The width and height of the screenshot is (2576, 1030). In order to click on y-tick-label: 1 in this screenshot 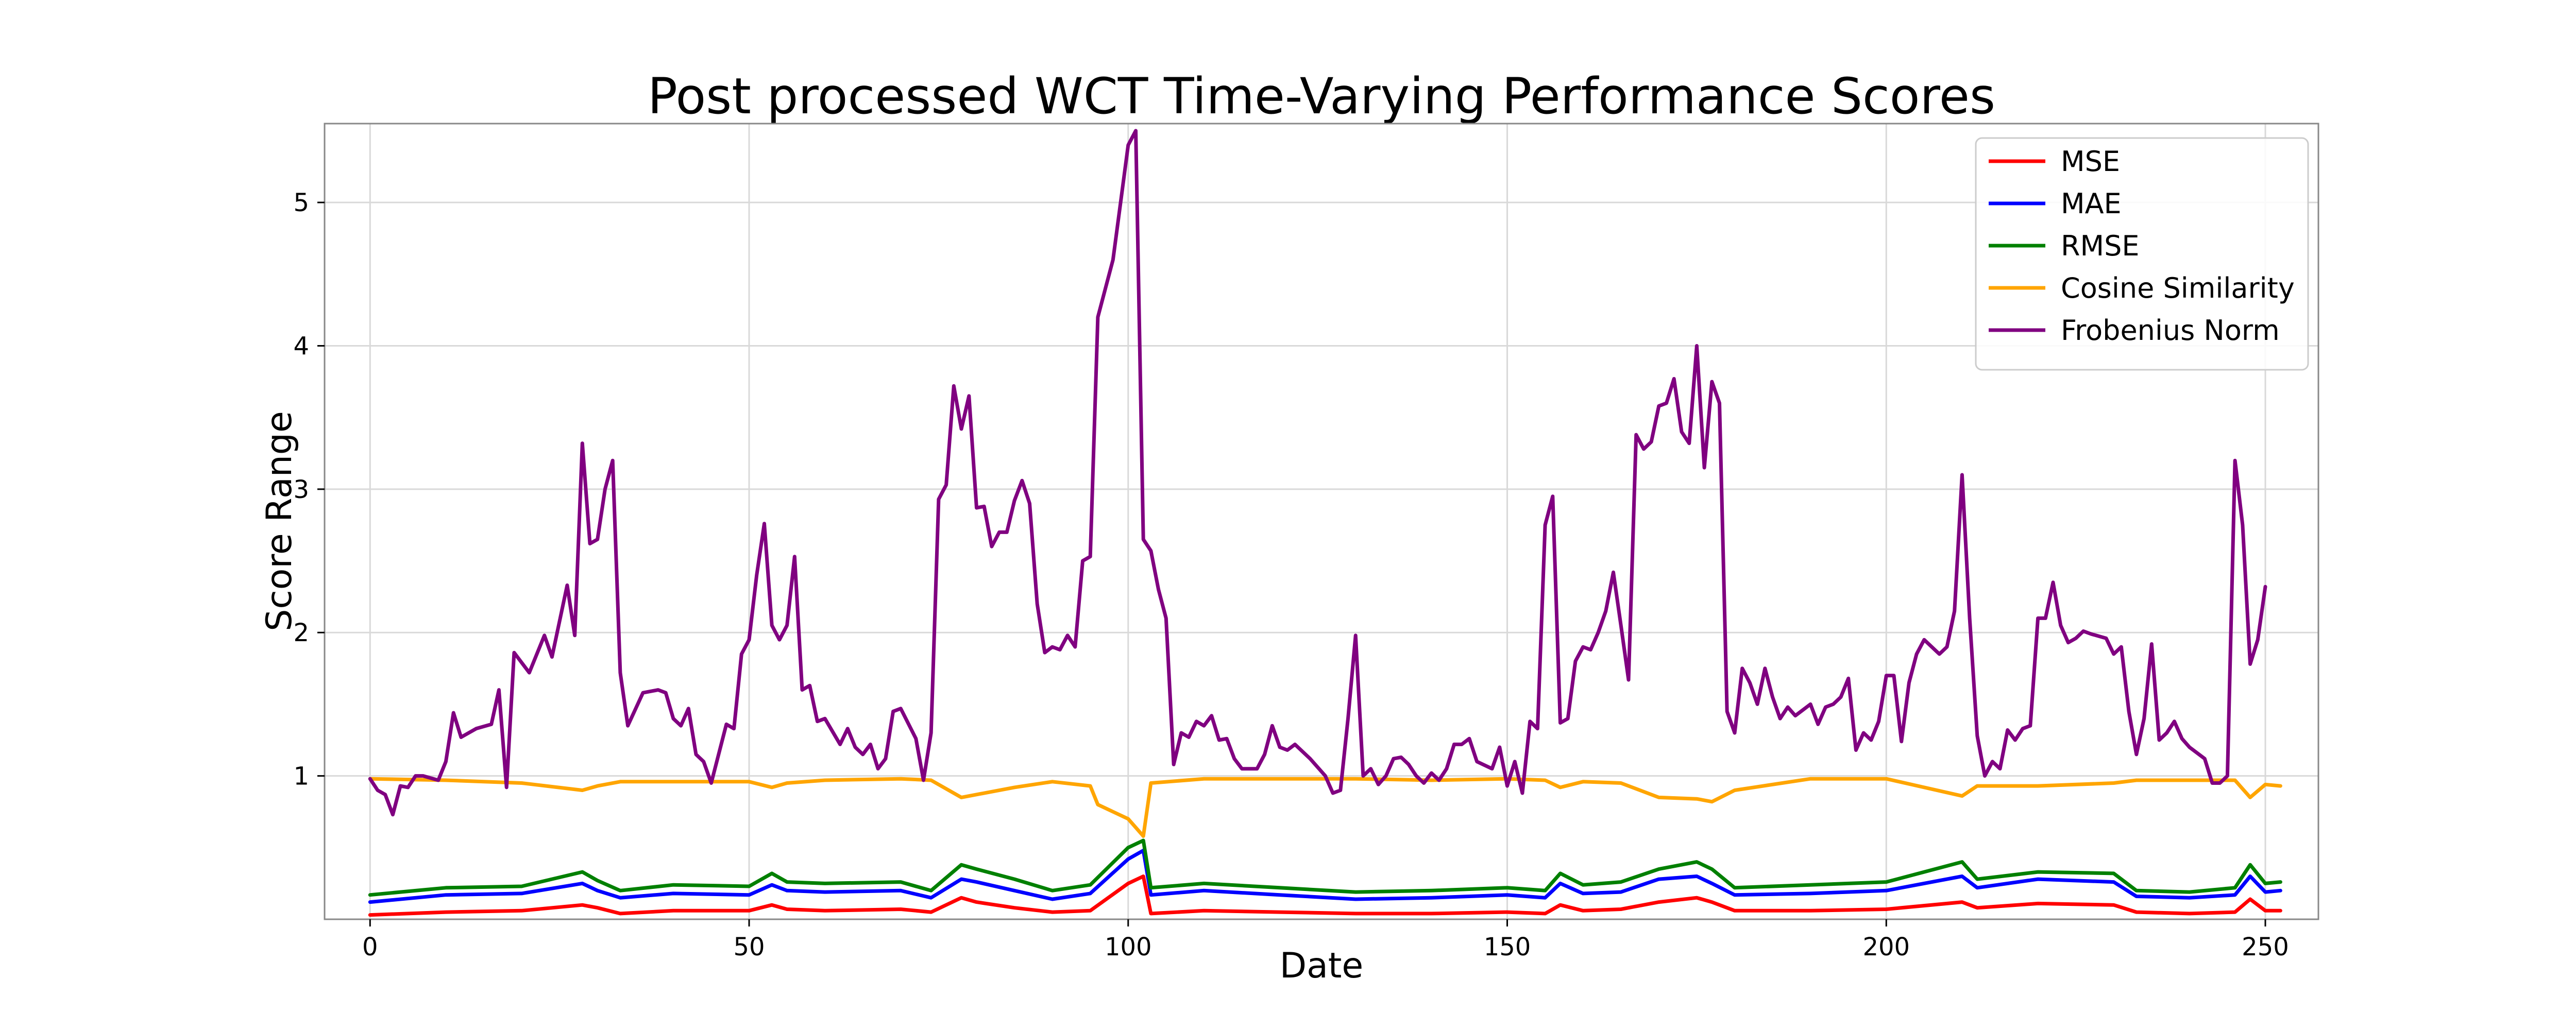, I will do `click(301, 776)`.